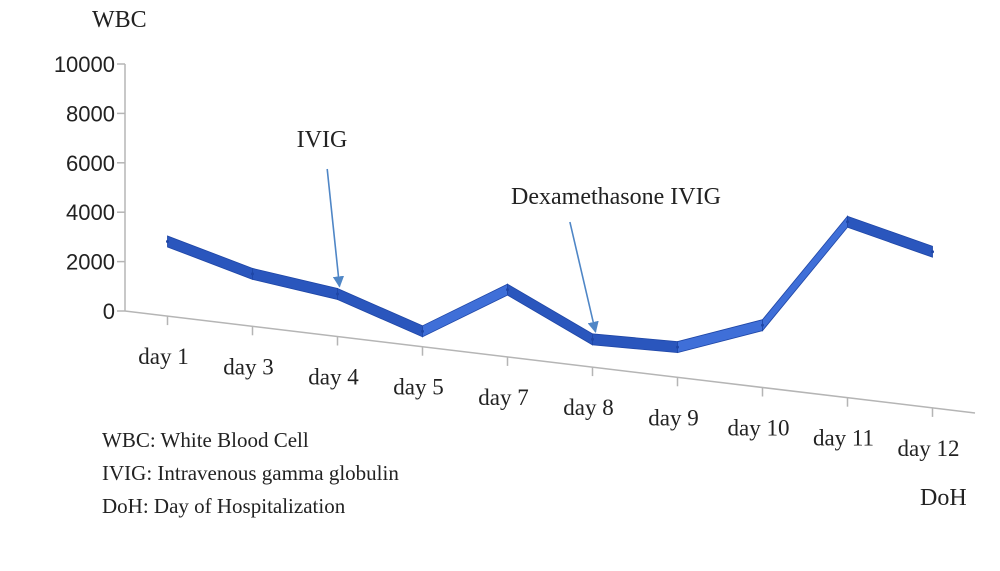 Image resolution: width=1000 pixels, height=571 pixels. What do you see at coordinates (503, 397) in the screenshot?
I see `x-tick-label: day 7` at bounding box center [503, 397].